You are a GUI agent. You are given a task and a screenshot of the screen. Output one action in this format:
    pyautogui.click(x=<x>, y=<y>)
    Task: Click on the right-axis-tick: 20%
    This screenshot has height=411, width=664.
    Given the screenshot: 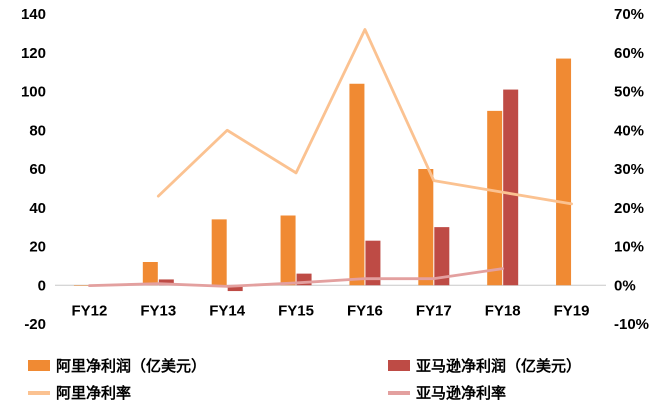 What is the action you would take?
    pyautogui.click(x=629, y=208)
    